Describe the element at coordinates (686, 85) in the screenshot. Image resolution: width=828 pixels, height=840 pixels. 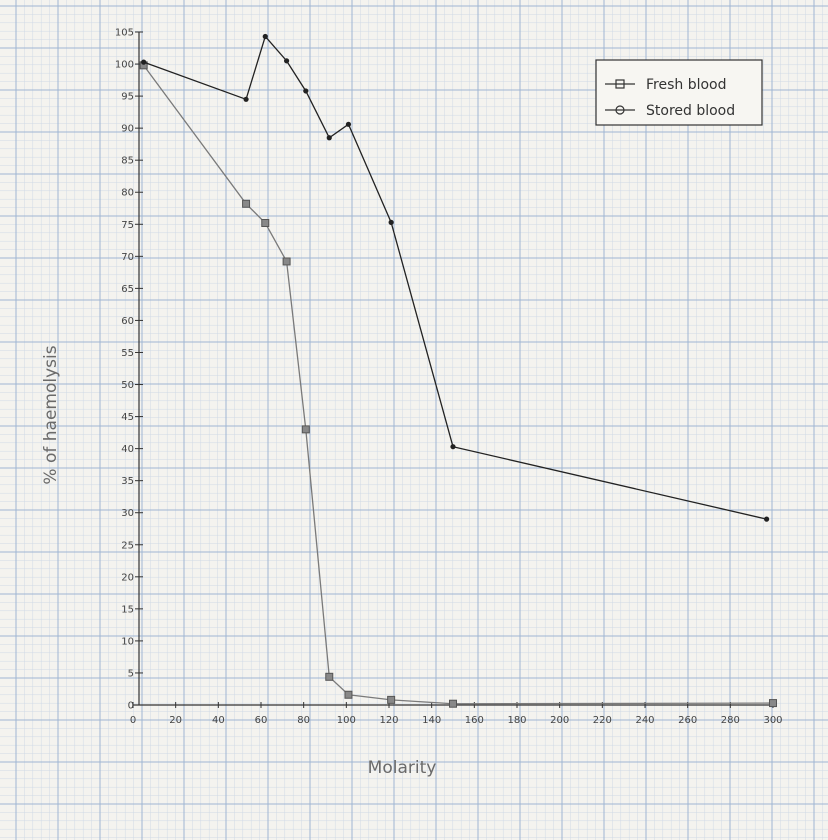
I see `legend-label-fresh: Fresh blood` at that location.